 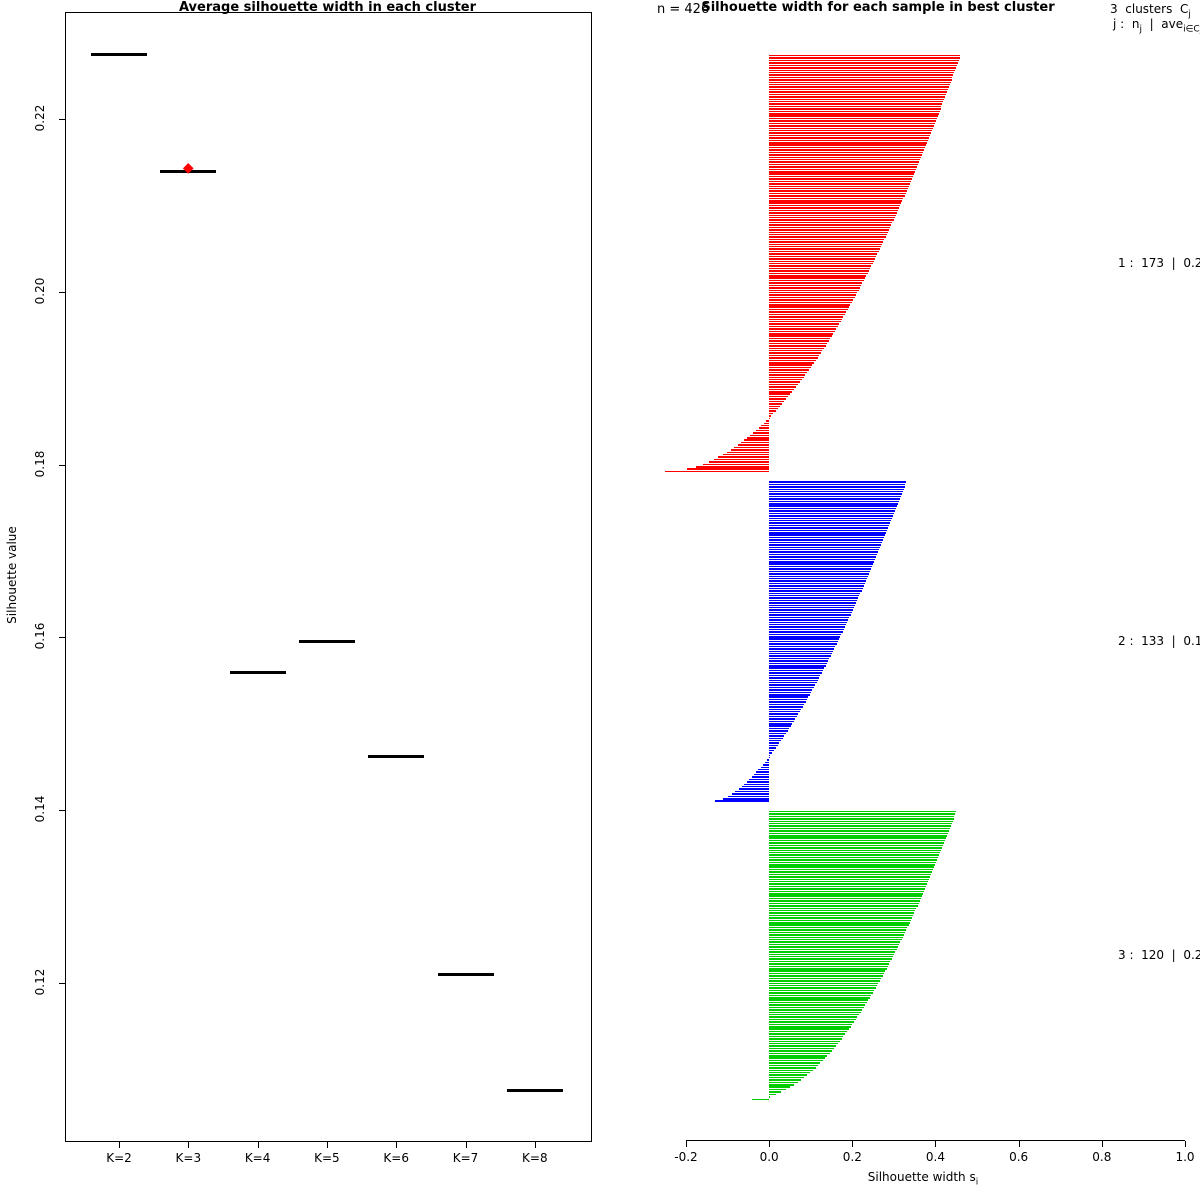 I want to click on x-tick-label: K=3, so click(x=188, y=1158).